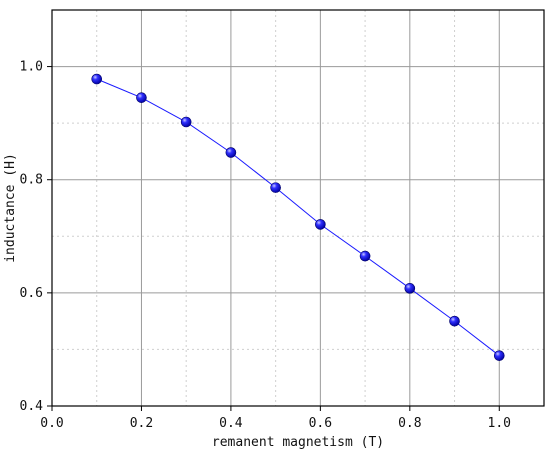  What do you see at coordinates (499, 423) in the screenshot?
I see `x-tick-label: 1.0` at bounding box center [499, 423].